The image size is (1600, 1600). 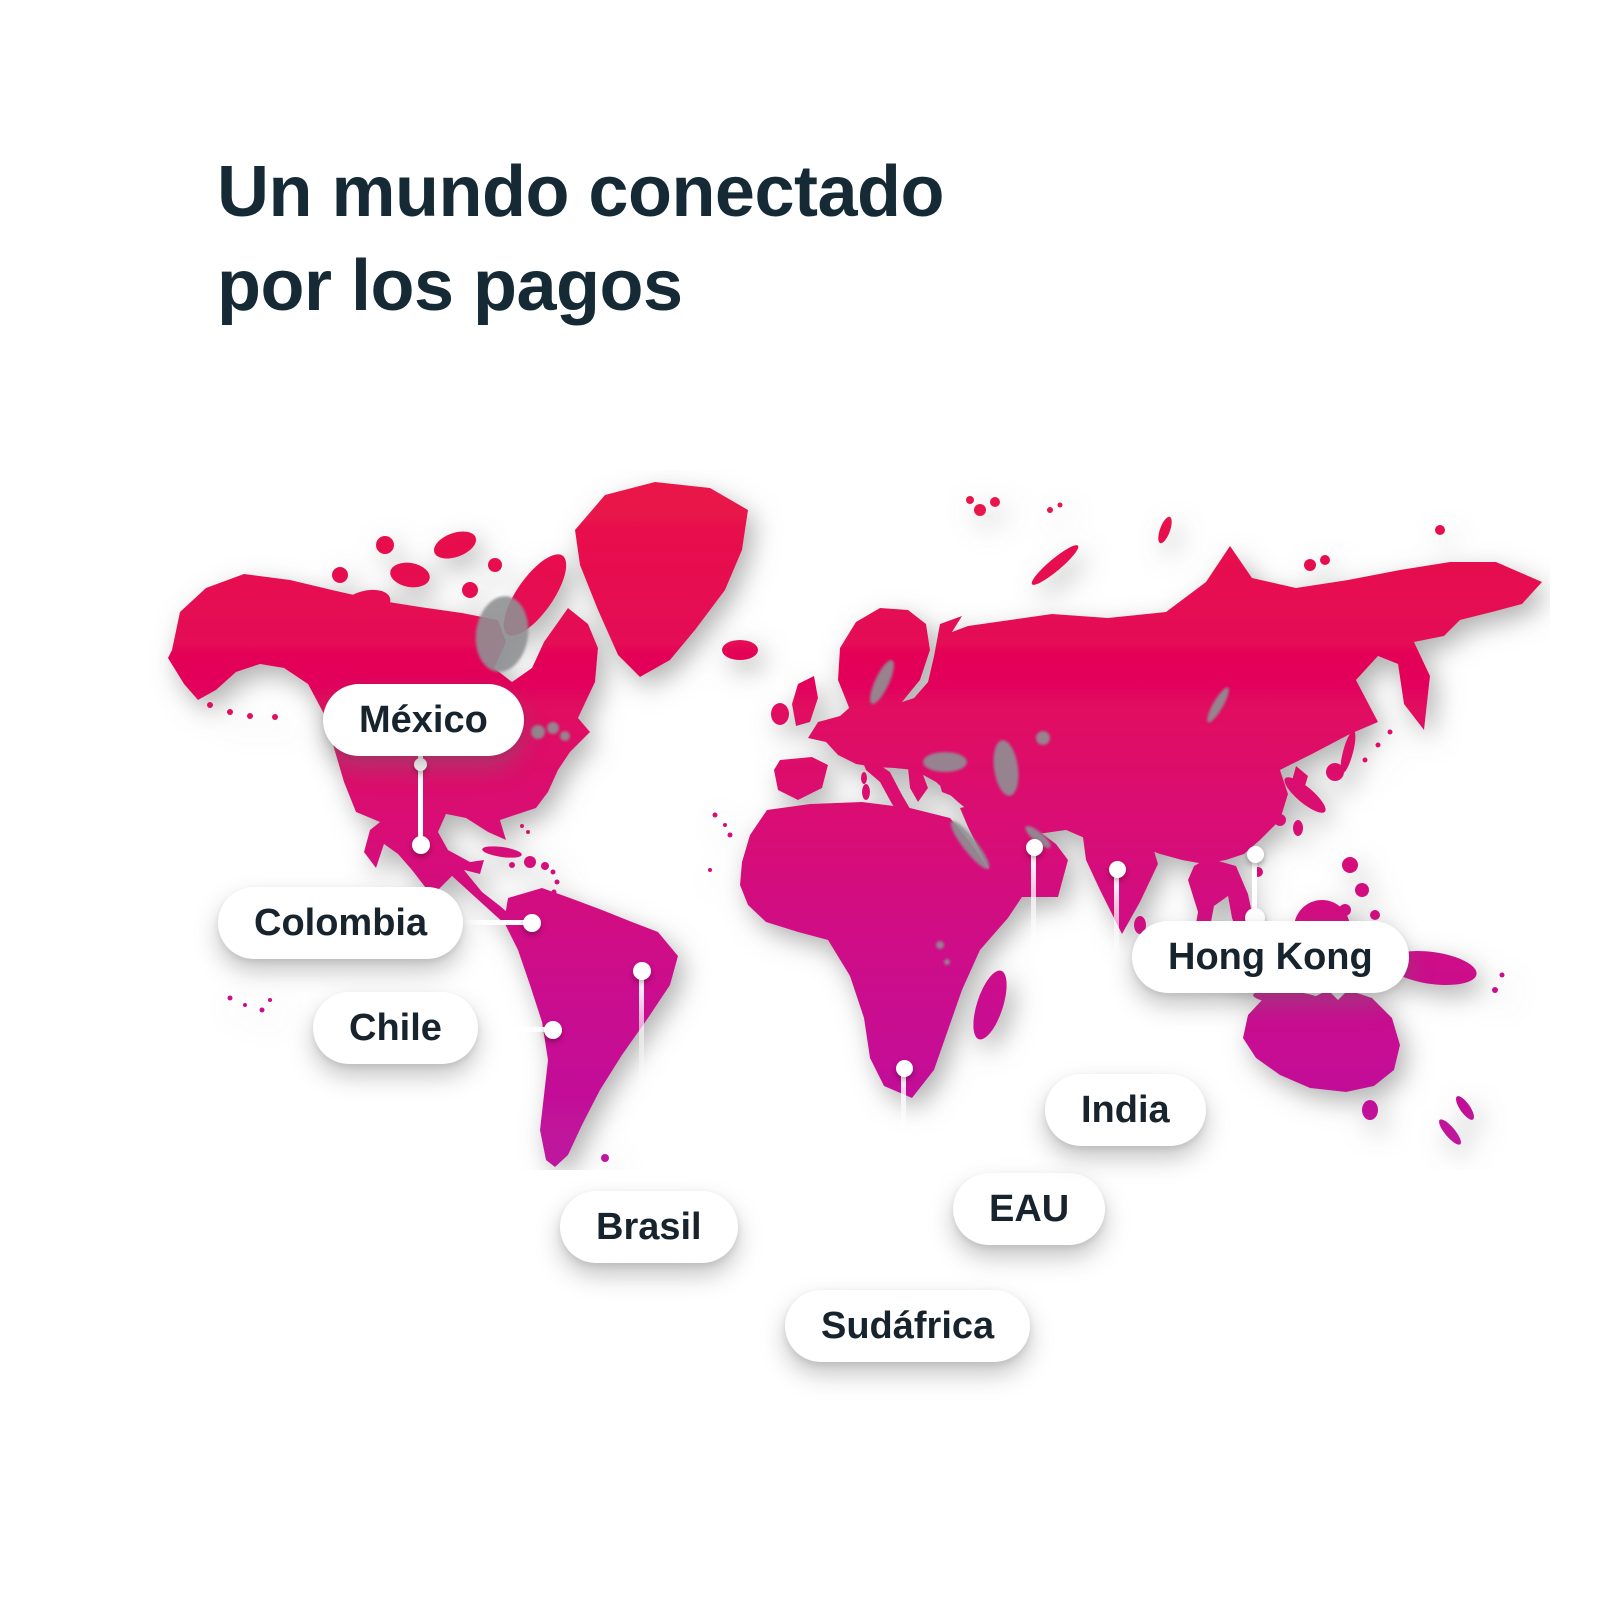 I want to click on italy, so click(x=887, y=790).